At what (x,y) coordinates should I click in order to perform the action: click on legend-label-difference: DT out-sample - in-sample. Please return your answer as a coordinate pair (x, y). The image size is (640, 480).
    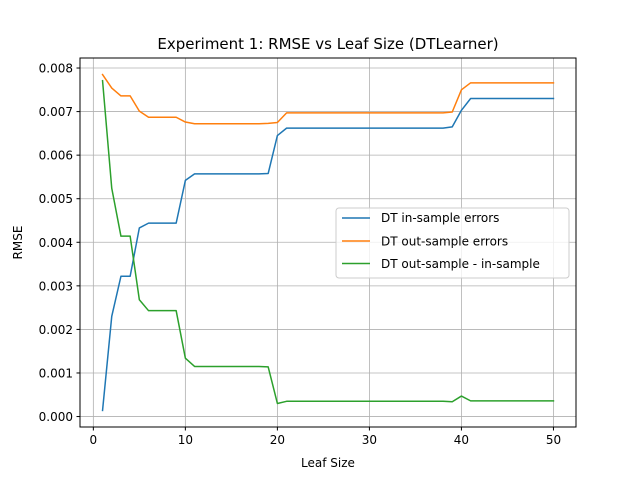
    Looking at the image, I should click on (460, 264).